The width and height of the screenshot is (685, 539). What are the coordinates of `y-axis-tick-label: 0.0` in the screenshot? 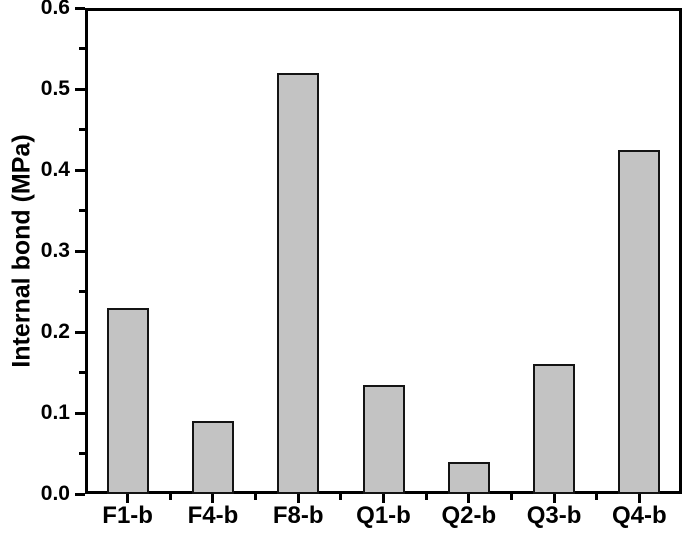 It's located at (55, 493).